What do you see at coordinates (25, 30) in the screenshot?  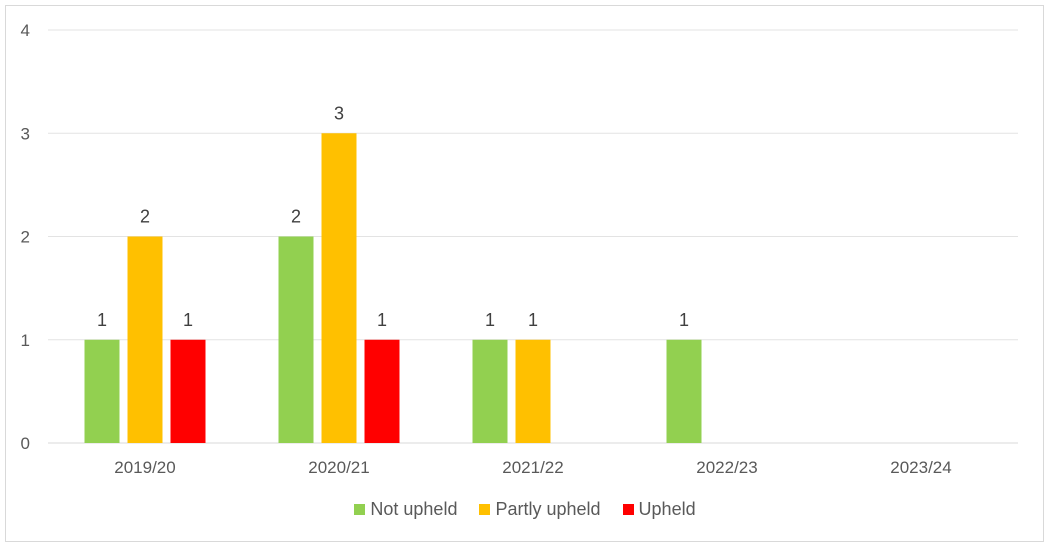 I see `y-tick-label: 4` at bounding box center [25, 30].